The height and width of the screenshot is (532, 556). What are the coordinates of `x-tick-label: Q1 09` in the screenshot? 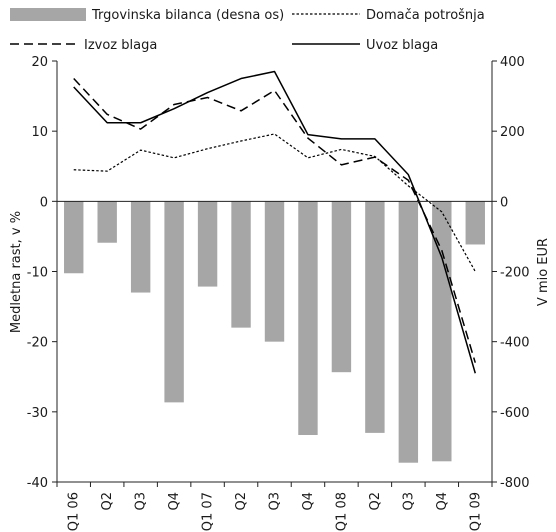 It's located at (475, 511).